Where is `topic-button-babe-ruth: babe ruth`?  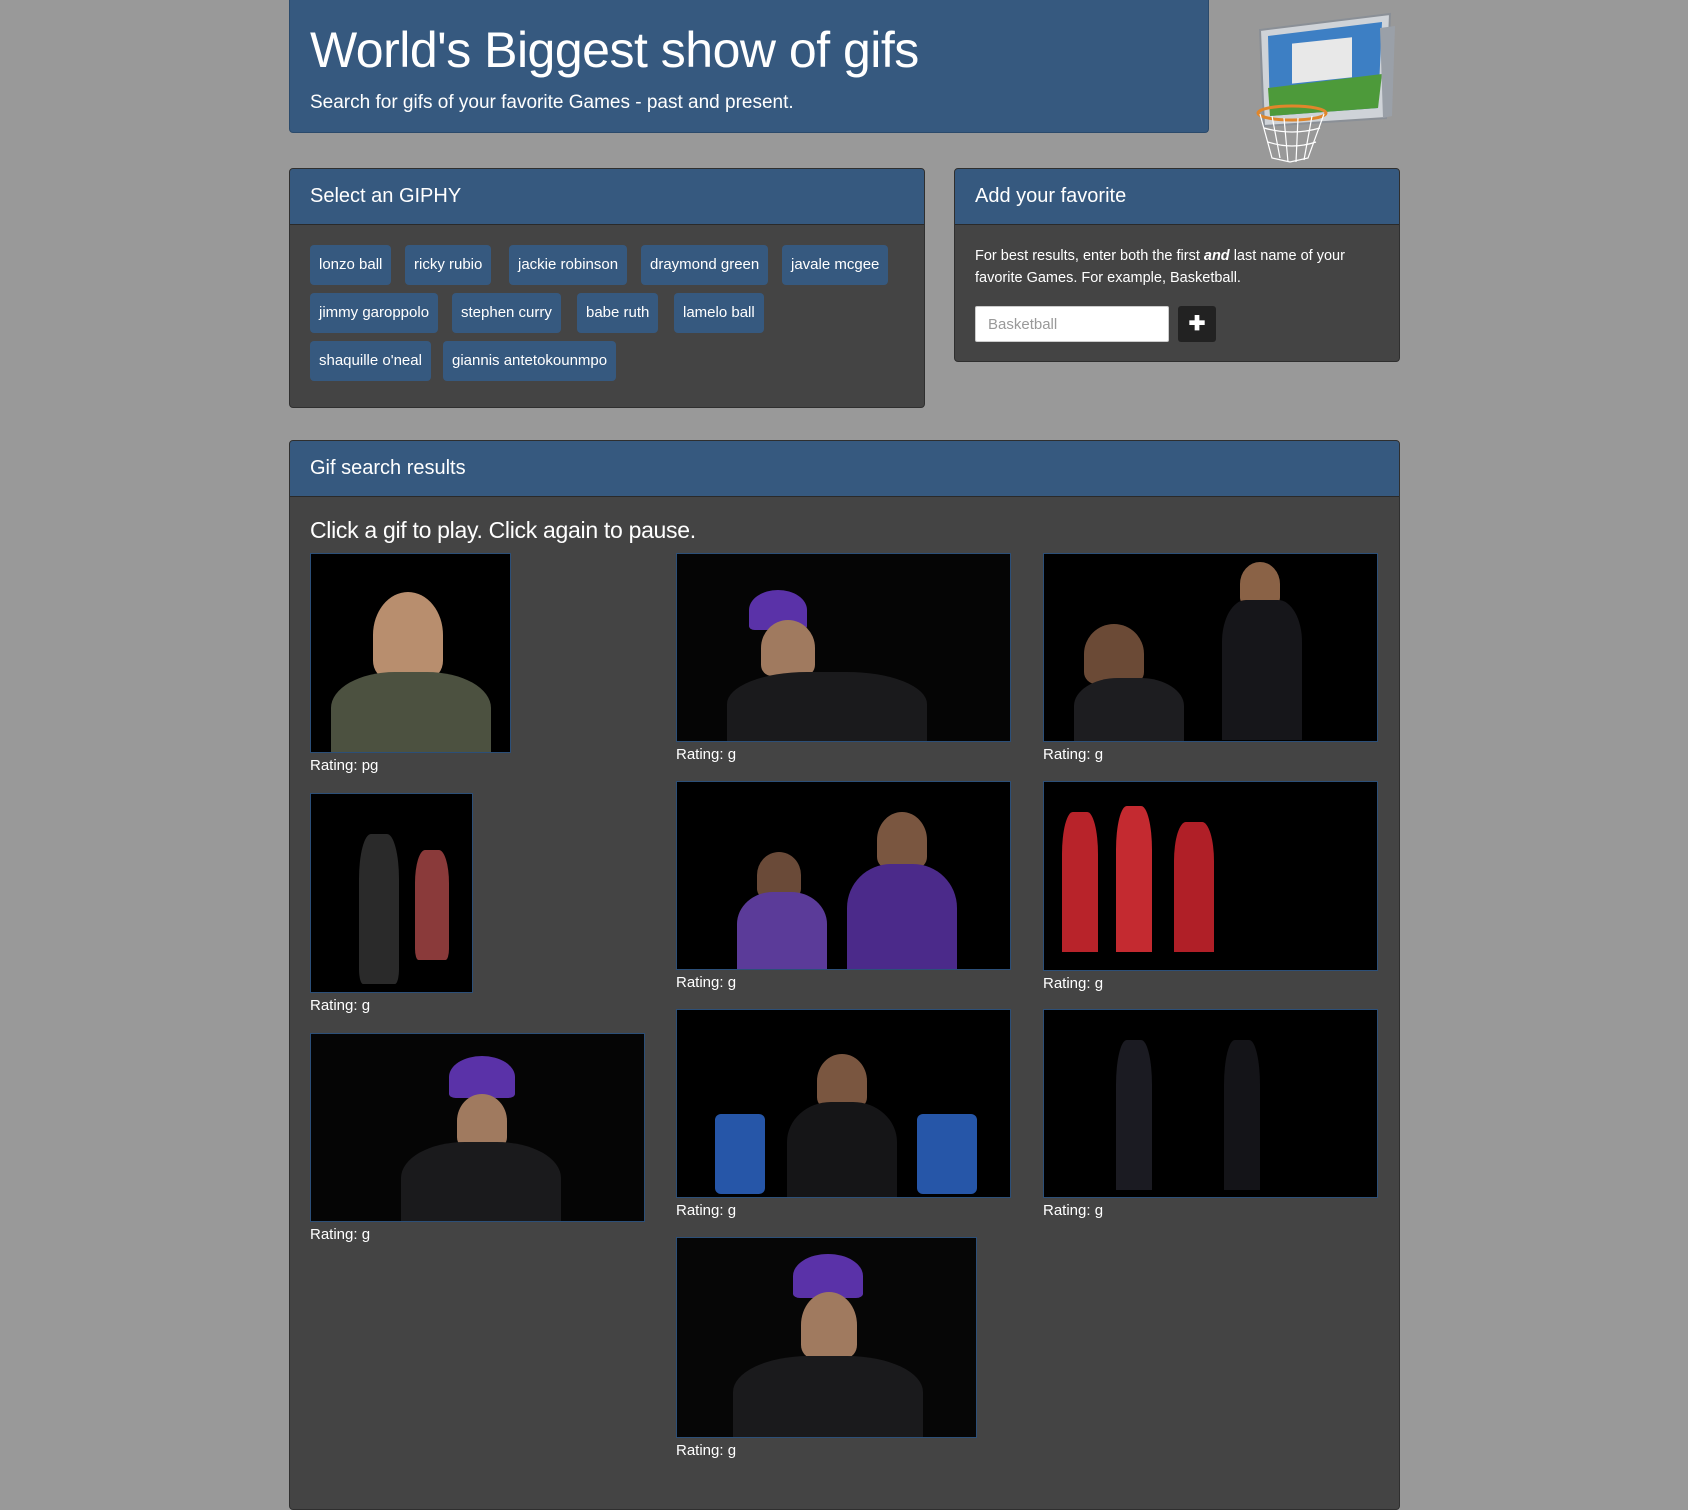
topic-button-babe-ruth: babe ruth is located at coordinates (618, 313).